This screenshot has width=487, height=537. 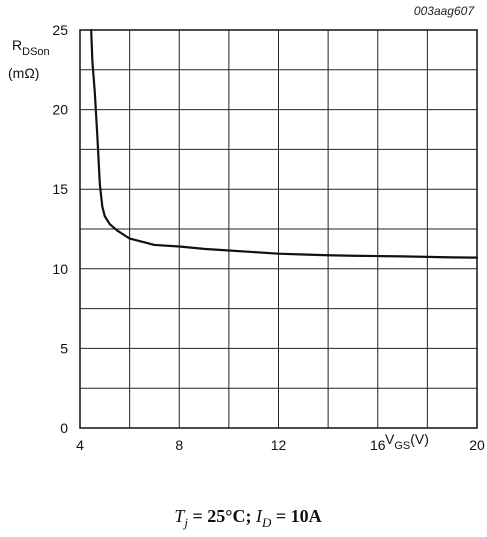 I want to click on y-tick-label: 0, so click(x=64, y=428).